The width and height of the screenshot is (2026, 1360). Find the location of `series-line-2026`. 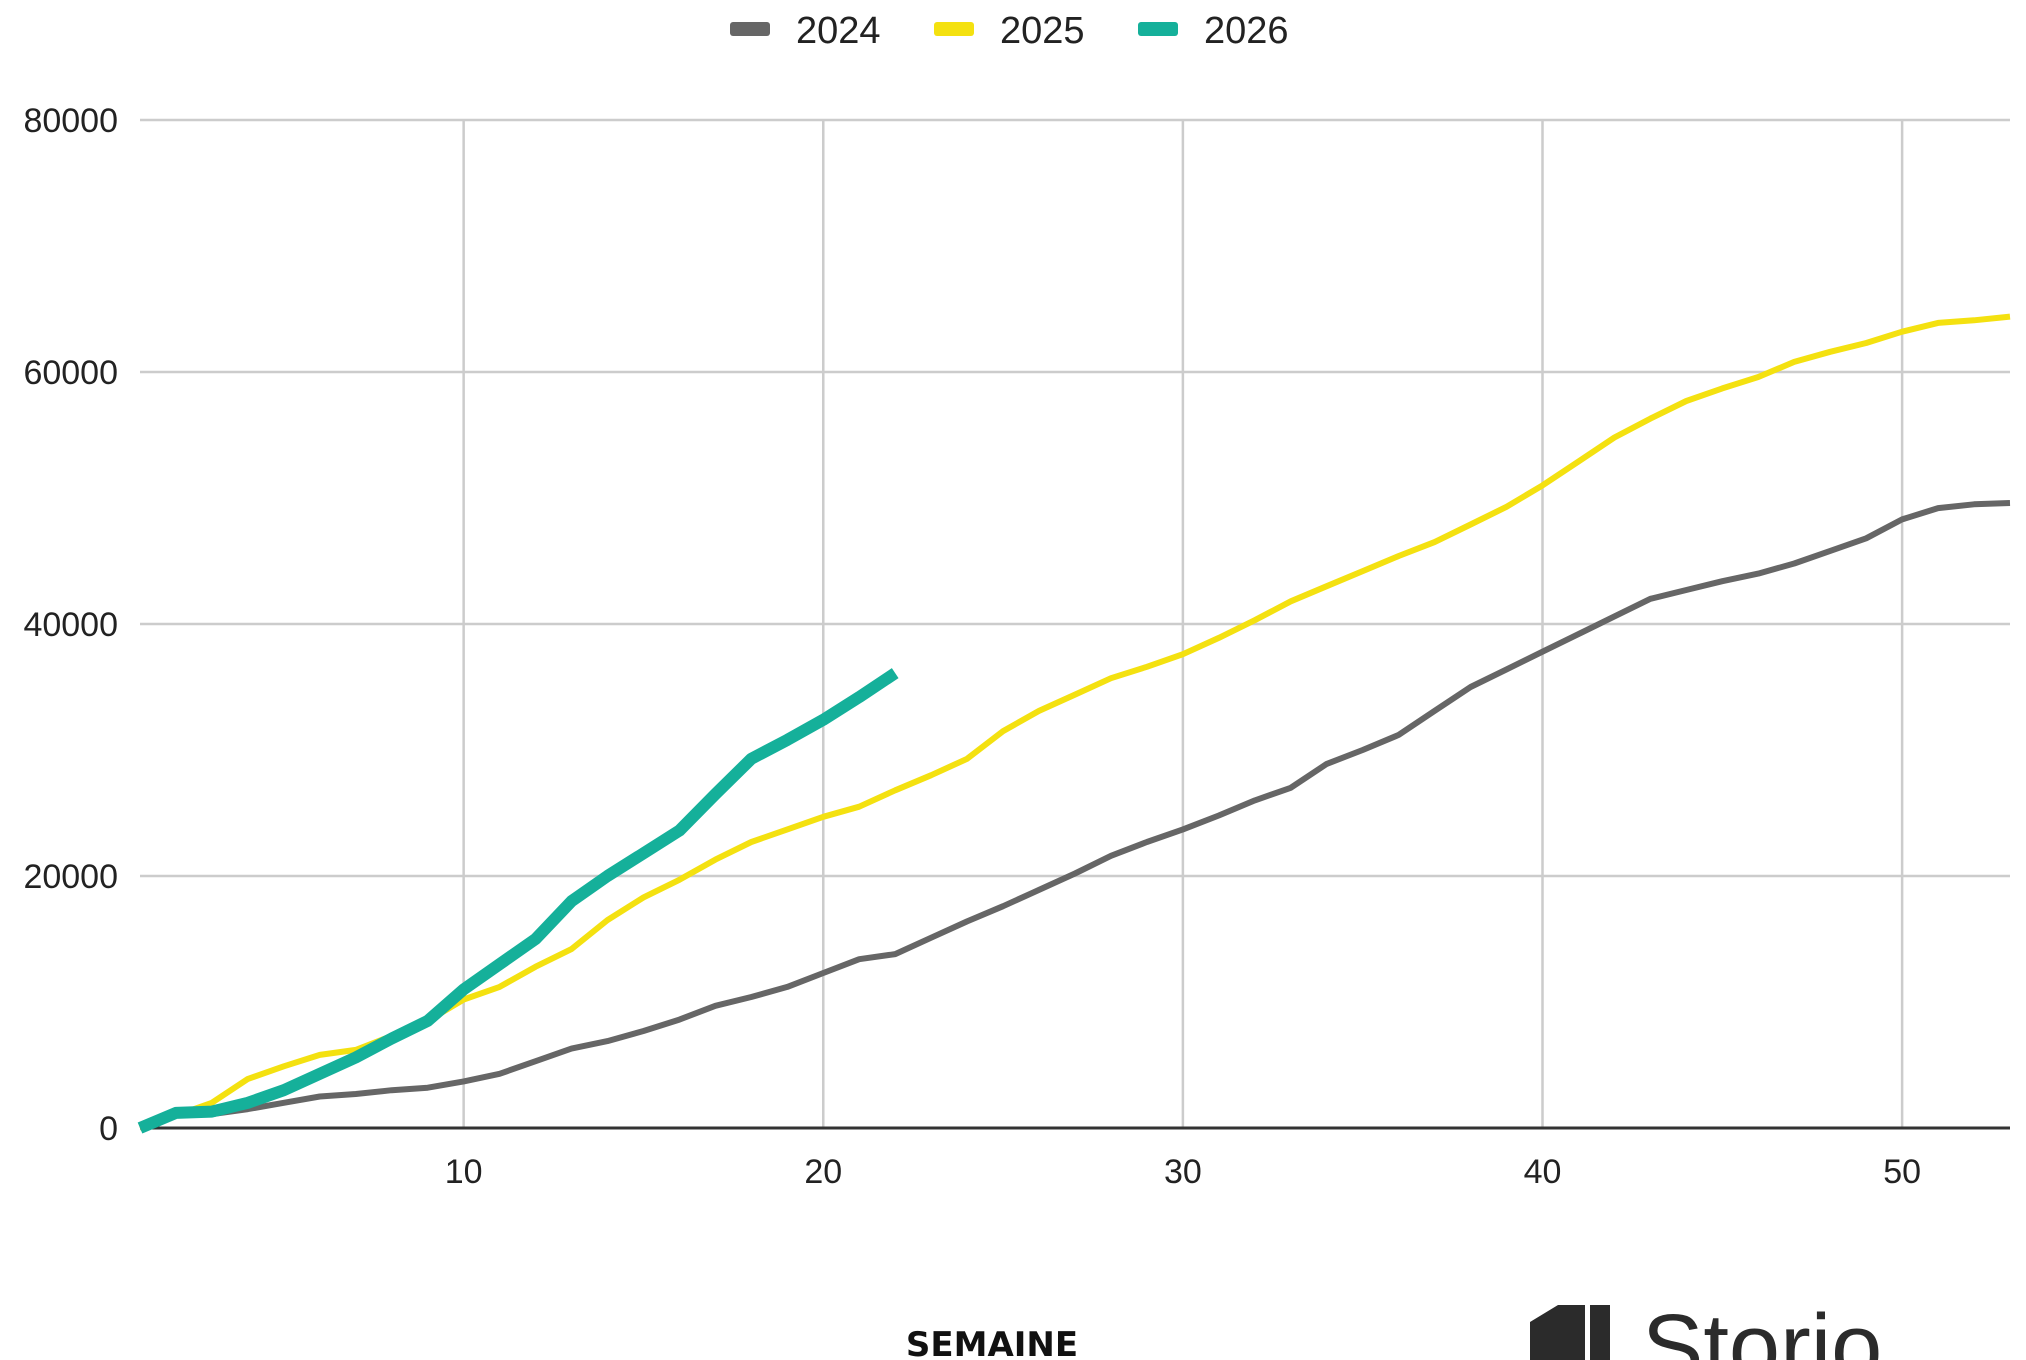

series-line-2026 is located at coordinates (518, 901).